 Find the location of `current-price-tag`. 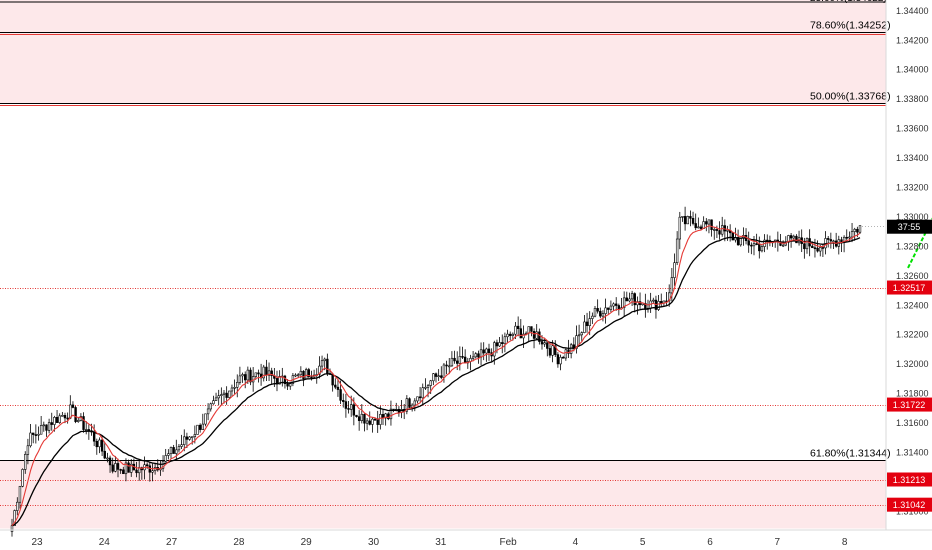

current-price-tag is located at coordinates (909, 226).